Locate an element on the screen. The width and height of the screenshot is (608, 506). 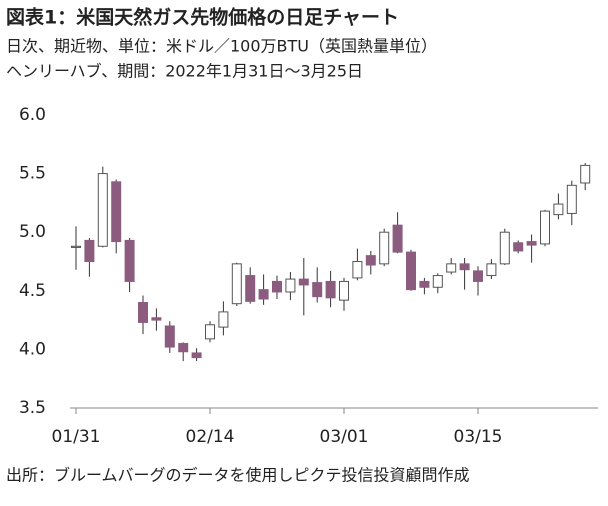
y-tick-label: 3.5 is located at coordinates (32, 408).